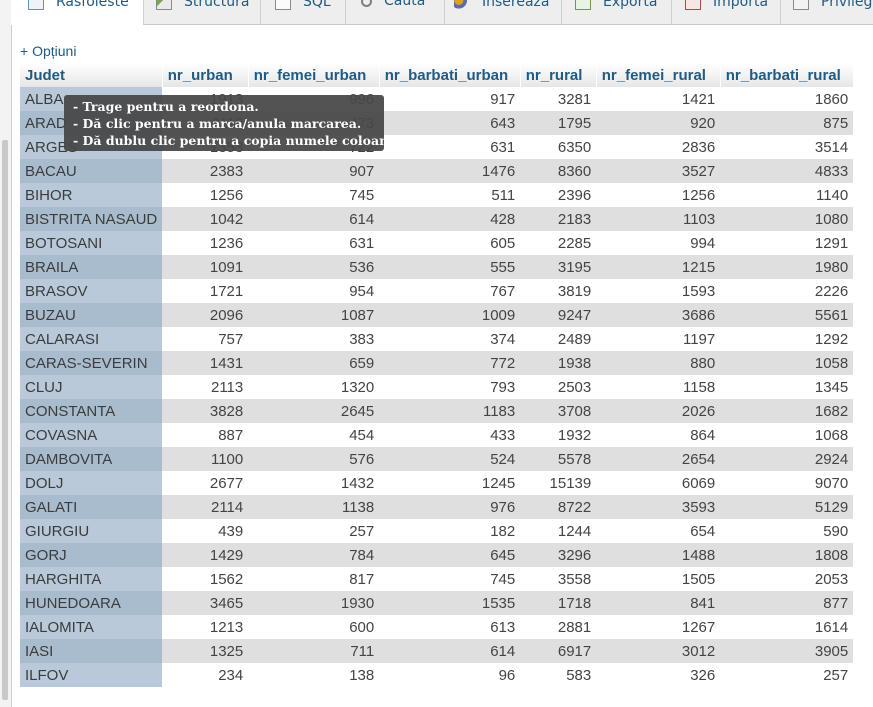 The height and width of the screenshot is (707, 873). Describe the element at coordinates (558, 411) in the screenshot. I see `table-cell: 3708` at that location.